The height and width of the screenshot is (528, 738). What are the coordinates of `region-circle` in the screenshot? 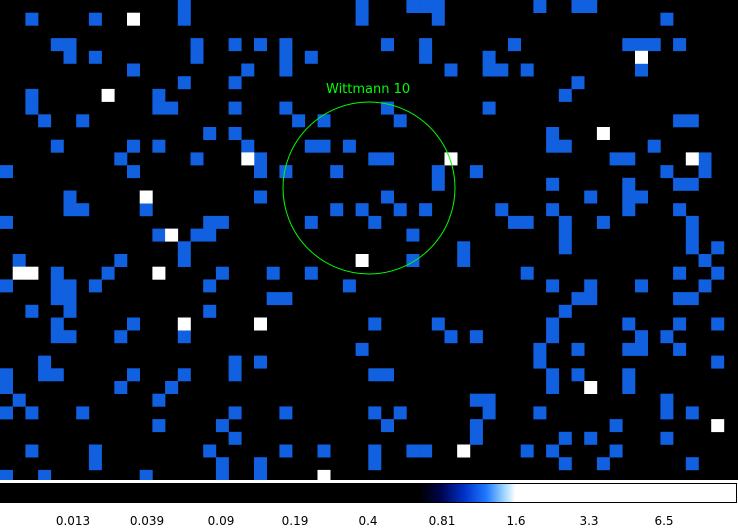 It's located at (369, 188).